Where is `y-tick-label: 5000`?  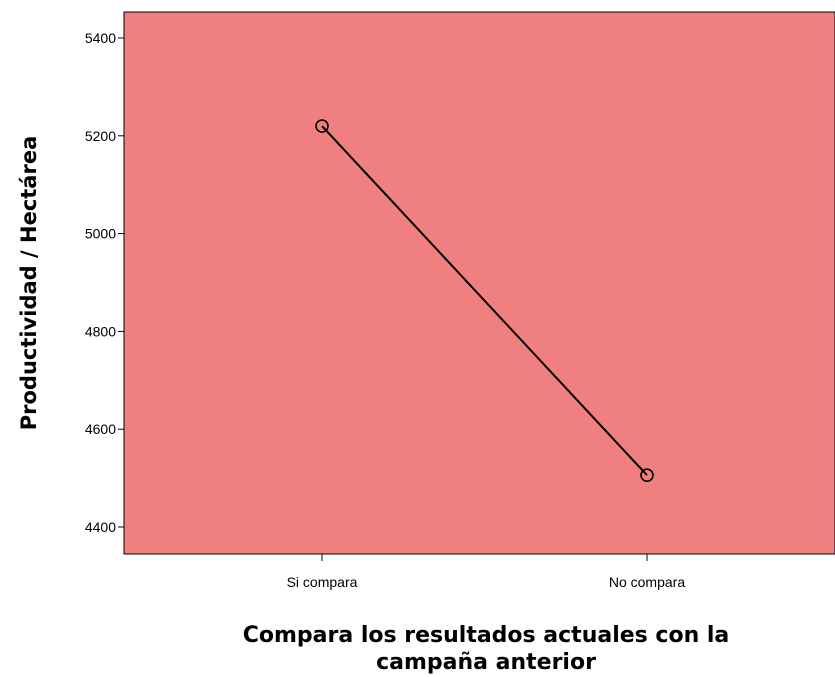 y-tick-label: 5000 is located at coordinates (100, 234).